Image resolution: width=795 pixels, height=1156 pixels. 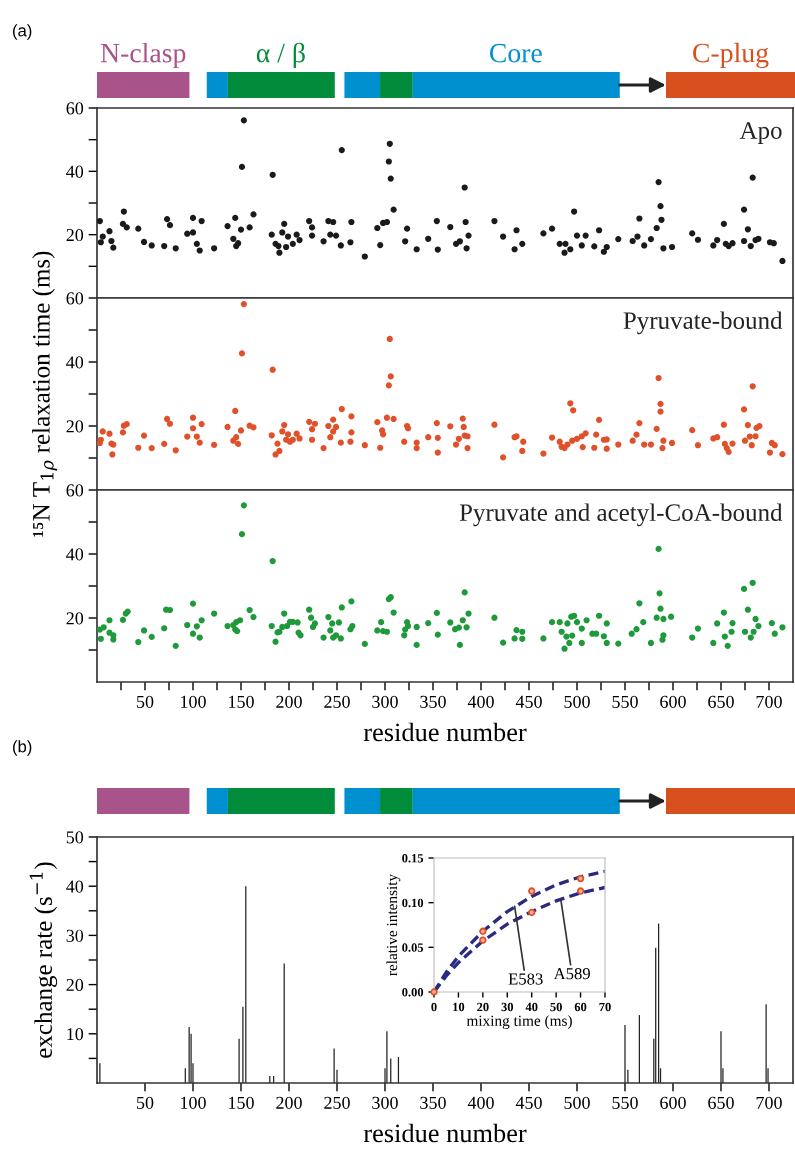 What do you see at coordinates (22, 32) in the screenshot?
I see `text: (a)` at bounding box center [22, 32].